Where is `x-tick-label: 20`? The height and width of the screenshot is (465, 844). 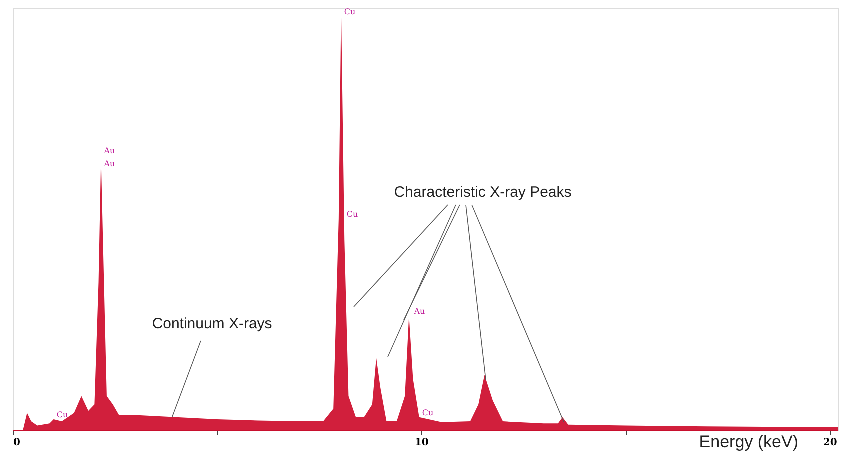 x-tick-label: 20 is located at coordinates (830, 443).